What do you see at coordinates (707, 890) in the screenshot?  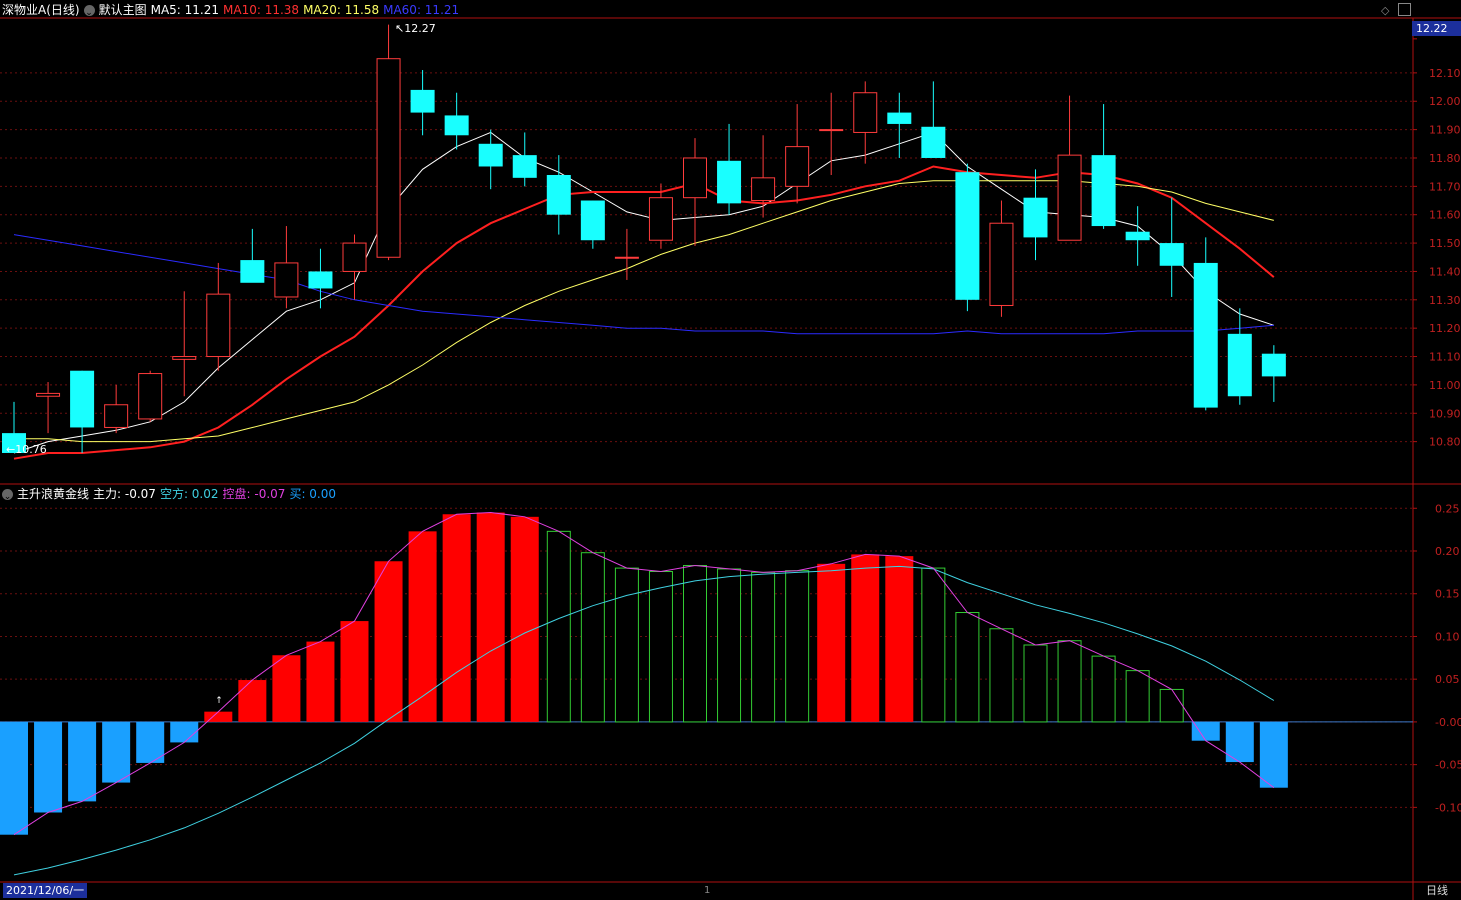 I see `month-marker: 1` at bounding box center [707, 890].